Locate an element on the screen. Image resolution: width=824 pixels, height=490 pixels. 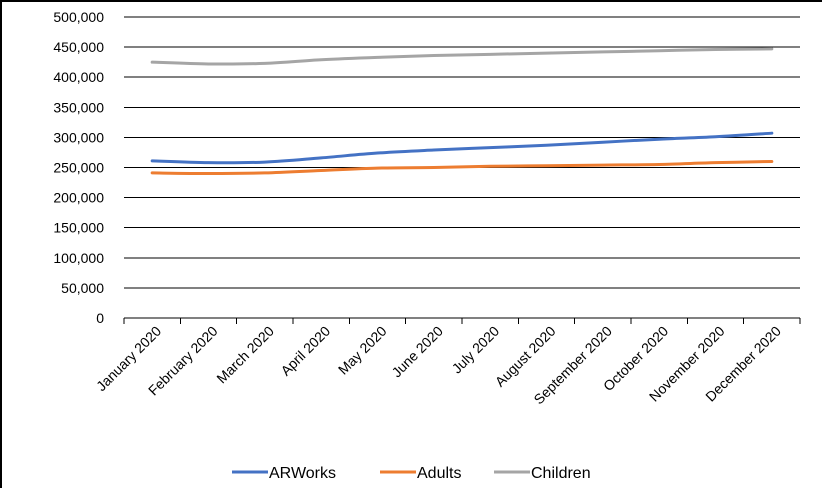
y-tick-label: 0 is located at coordinates (100, 318).